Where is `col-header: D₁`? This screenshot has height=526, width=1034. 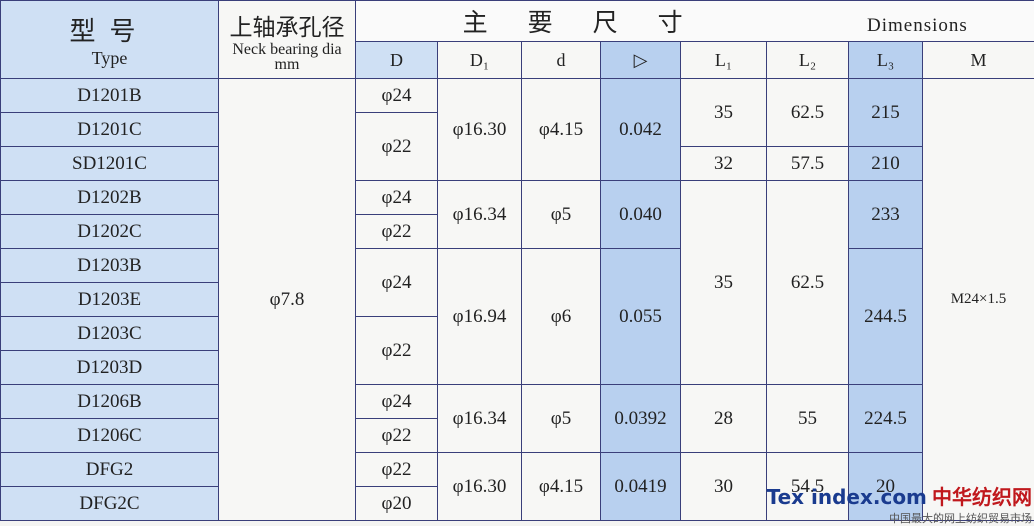 col-header: D₁ is located at coordinates (479, 60).